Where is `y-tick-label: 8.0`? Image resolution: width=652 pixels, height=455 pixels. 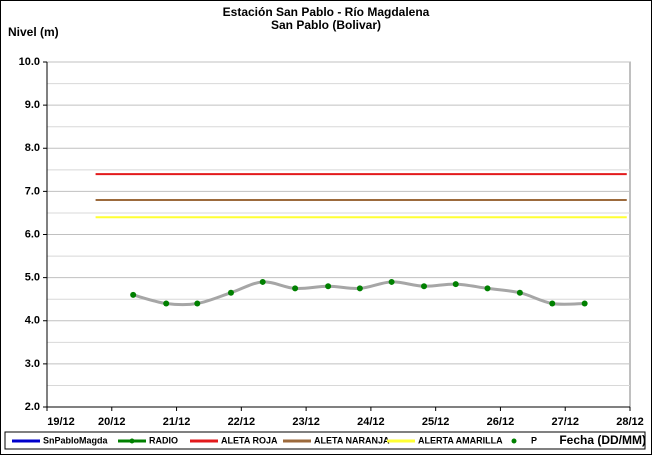
y-tick-label: 8.0 is located at coordinates (32, 148).